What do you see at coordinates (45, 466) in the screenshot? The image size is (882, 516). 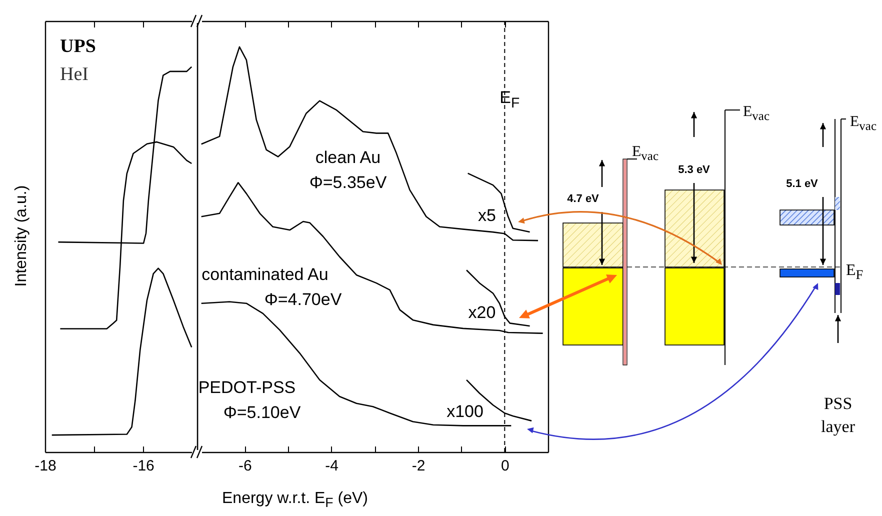 I see `x-tick-label: -18` at bounding box center [45, 466].